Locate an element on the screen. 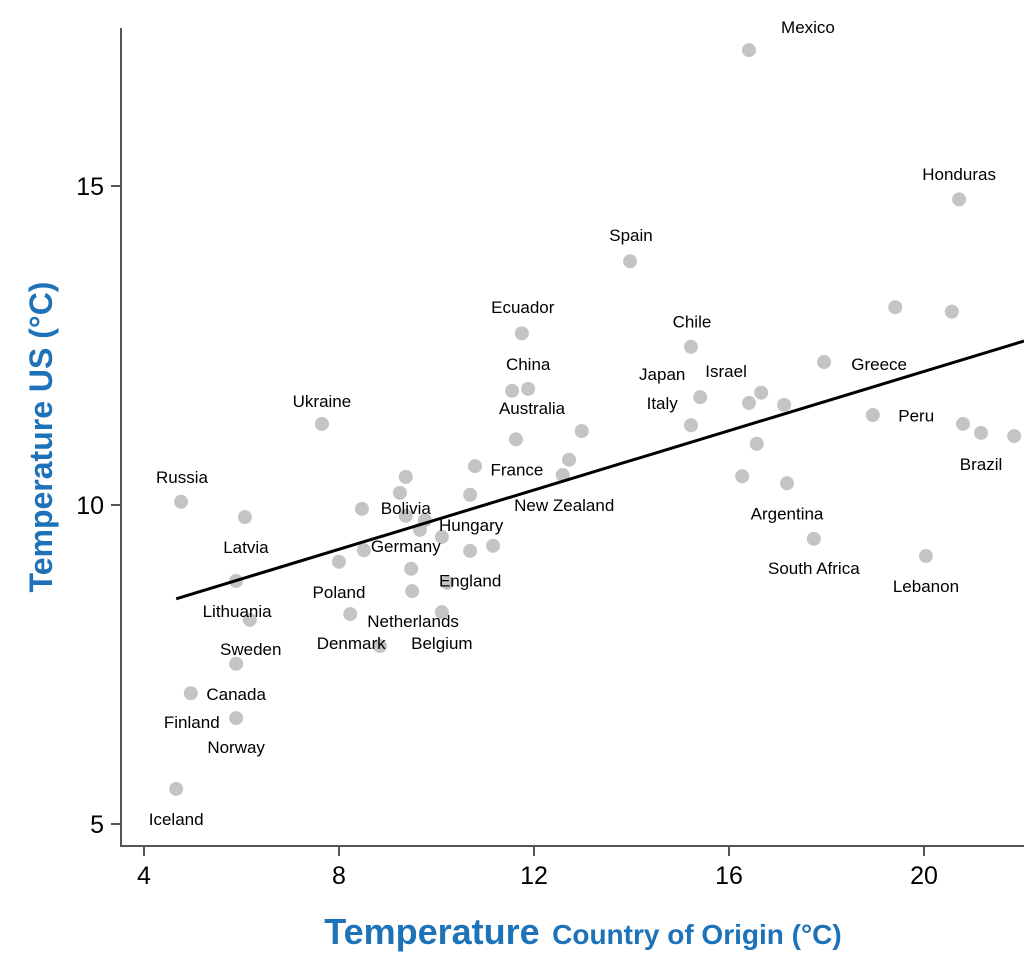 The image size is (1024, 976). point-label: Brazil is located at coordinates (981, 464).